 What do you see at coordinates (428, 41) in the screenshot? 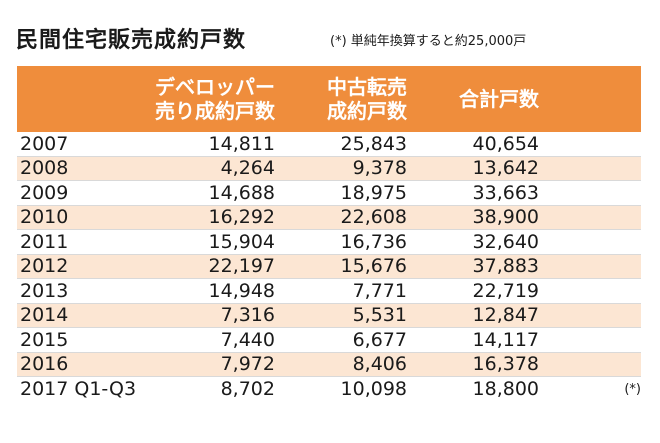
I see `footnote: (*) 単純年換算すると約25,000戸` at bounding box center [428, 41].